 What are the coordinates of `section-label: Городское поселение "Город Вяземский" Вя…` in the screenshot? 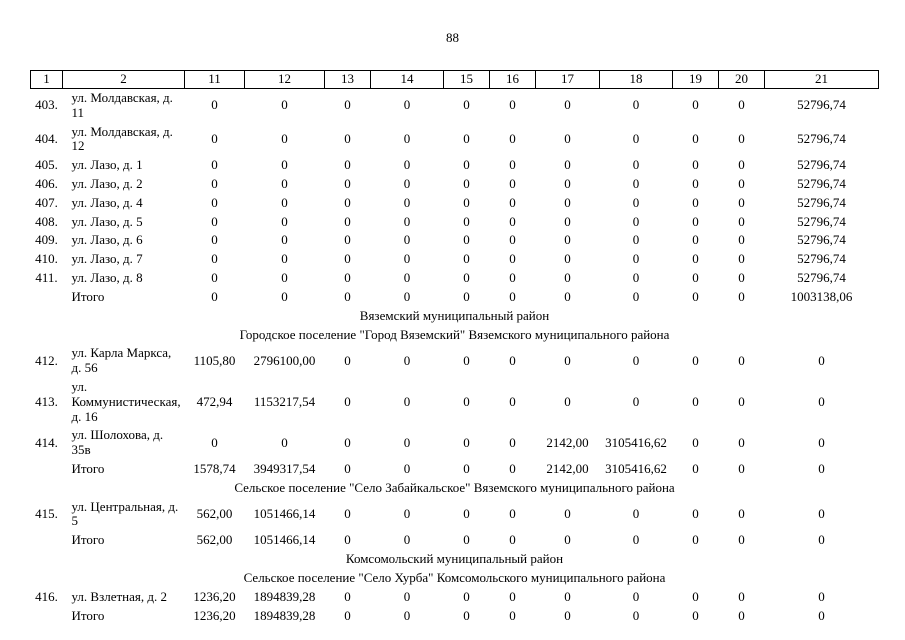 It's located at (454, 334).